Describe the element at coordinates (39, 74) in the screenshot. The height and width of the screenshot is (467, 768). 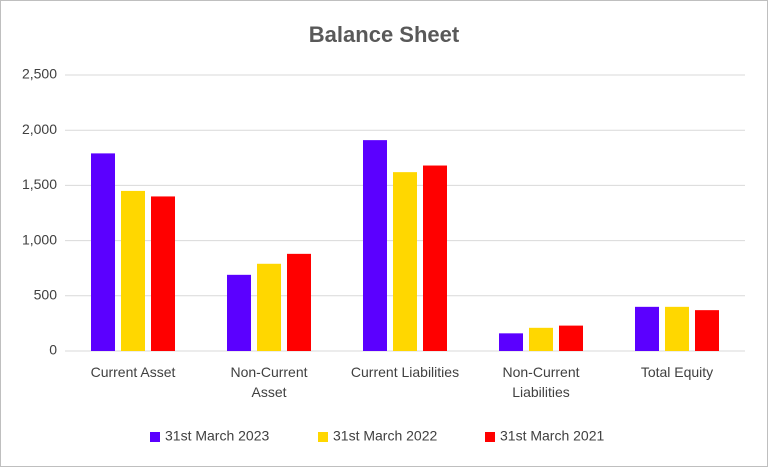
I see `y-tick-label: 2,500` at that location.